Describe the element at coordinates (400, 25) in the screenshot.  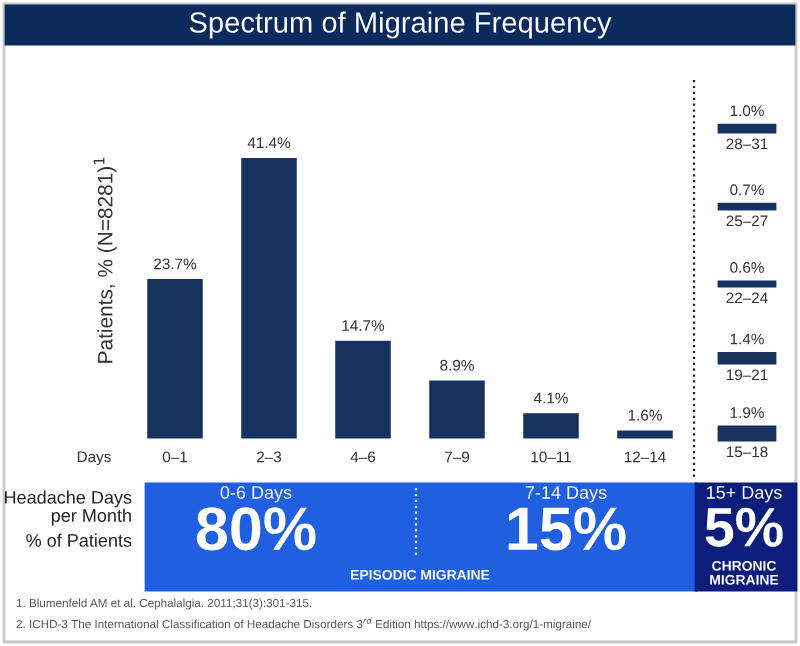
I see `chart-title: Spectrum of Migraine Frequency` at that location.